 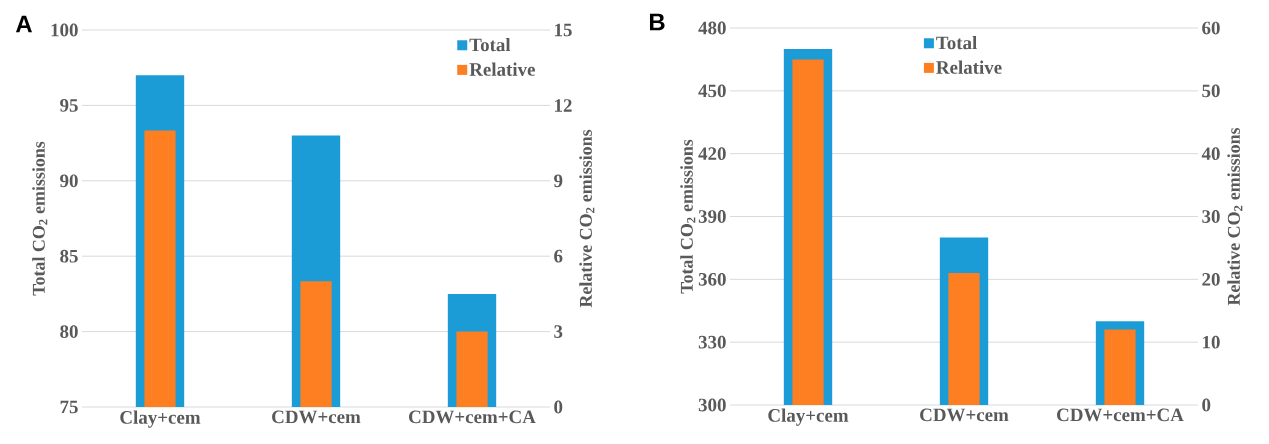 I want to click on y2-tick-label: 30, so click(x=1211, y=216).